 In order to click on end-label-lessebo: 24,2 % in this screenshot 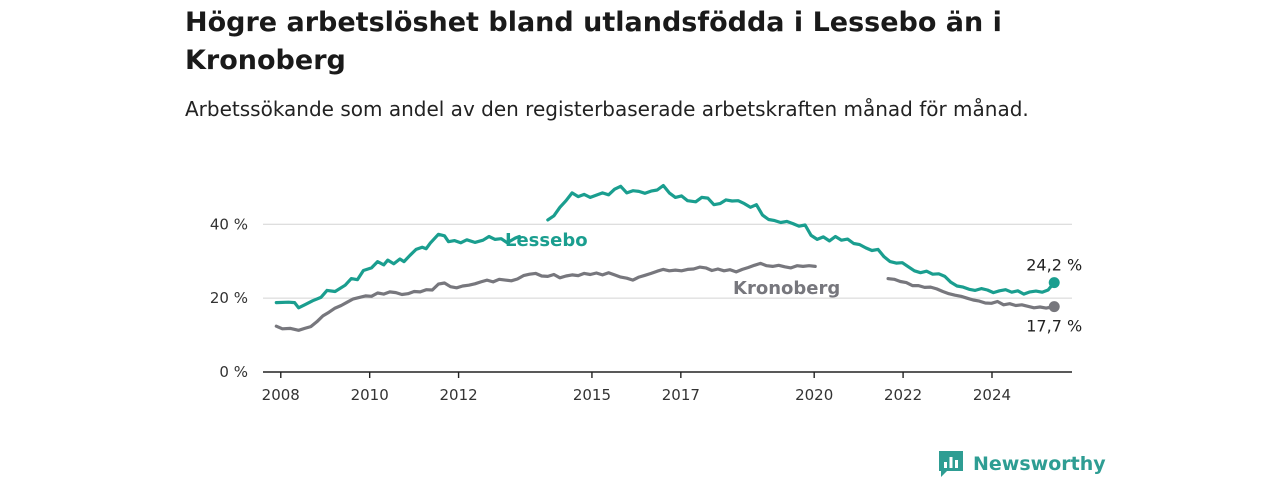, I will do `click(1054, 265)`.